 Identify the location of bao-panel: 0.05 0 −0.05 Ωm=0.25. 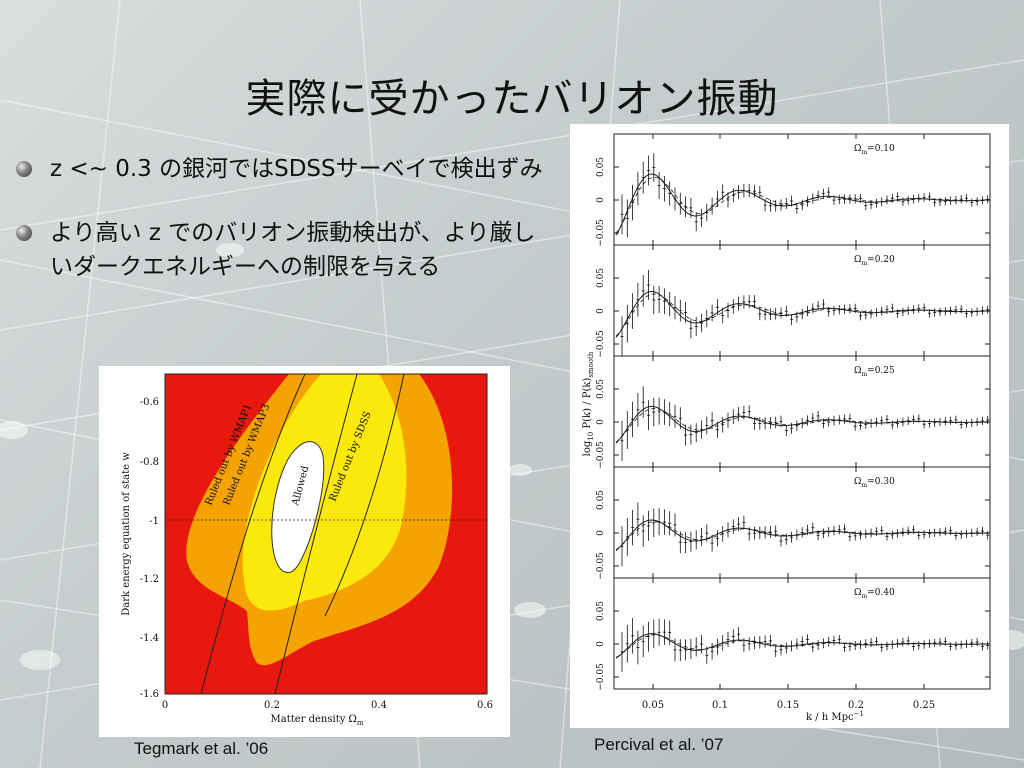
(793, 412).